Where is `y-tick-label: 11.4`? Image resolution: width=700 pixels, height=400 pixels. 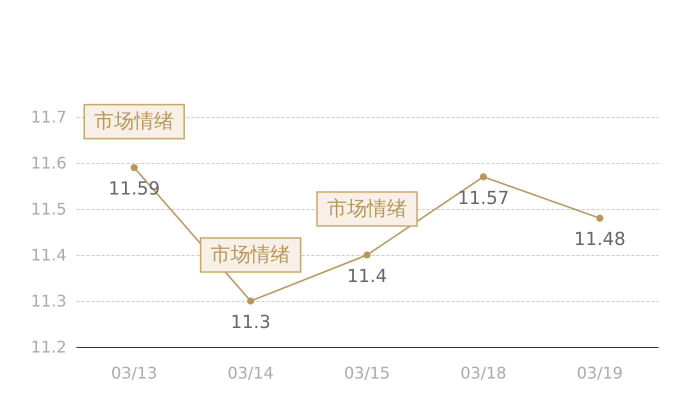 y-tick-label: 11.4 is located at coordinates (48, 255).